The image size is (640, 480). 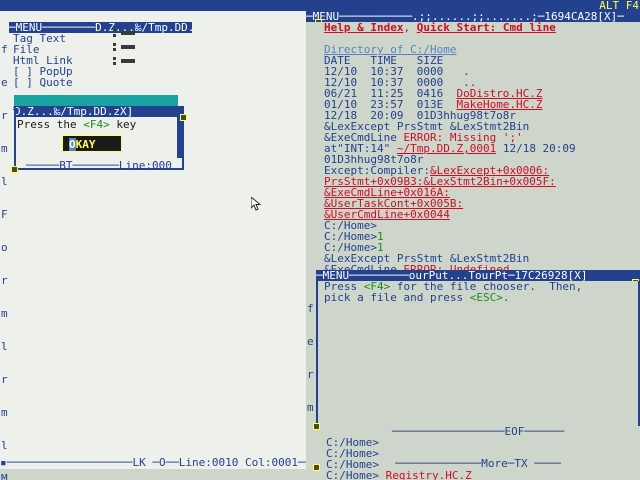 I want to click on dir-entry-meta: 06/21 11:25 0416, so click(x=390, y=93).